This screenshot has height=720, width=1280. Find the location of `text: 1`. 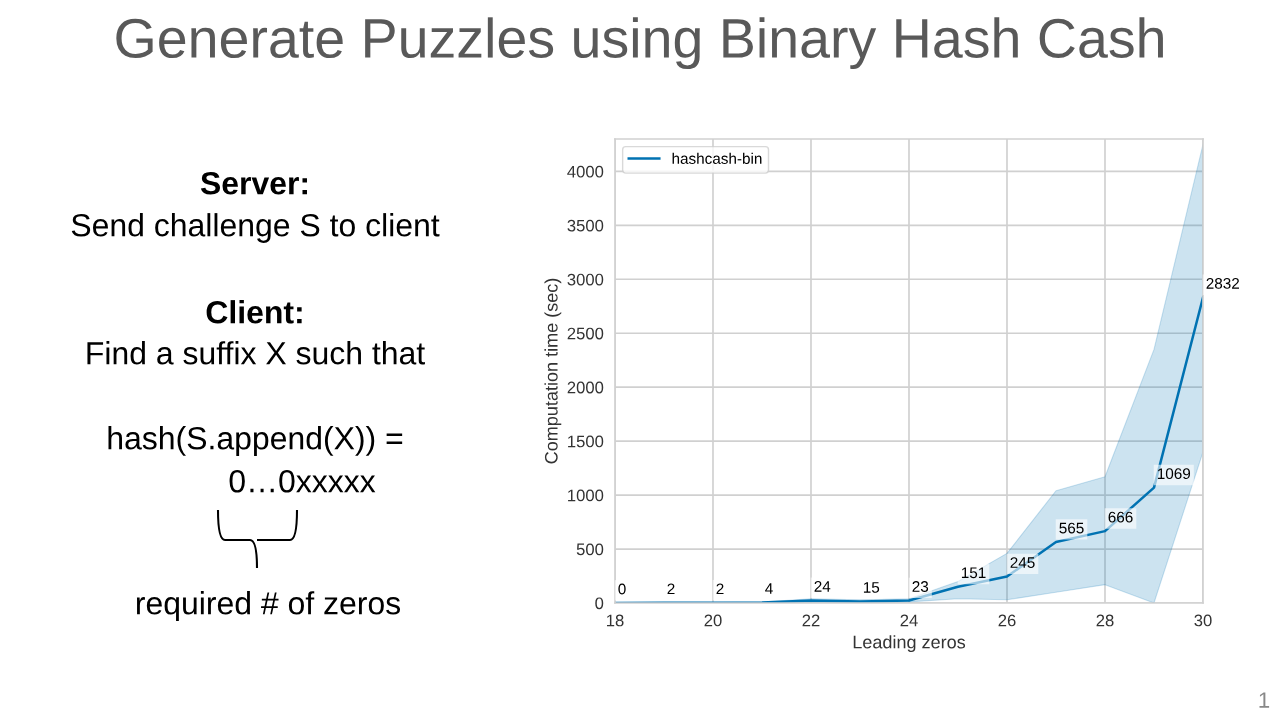

text: 1 is located at coordinates (1264, 700).